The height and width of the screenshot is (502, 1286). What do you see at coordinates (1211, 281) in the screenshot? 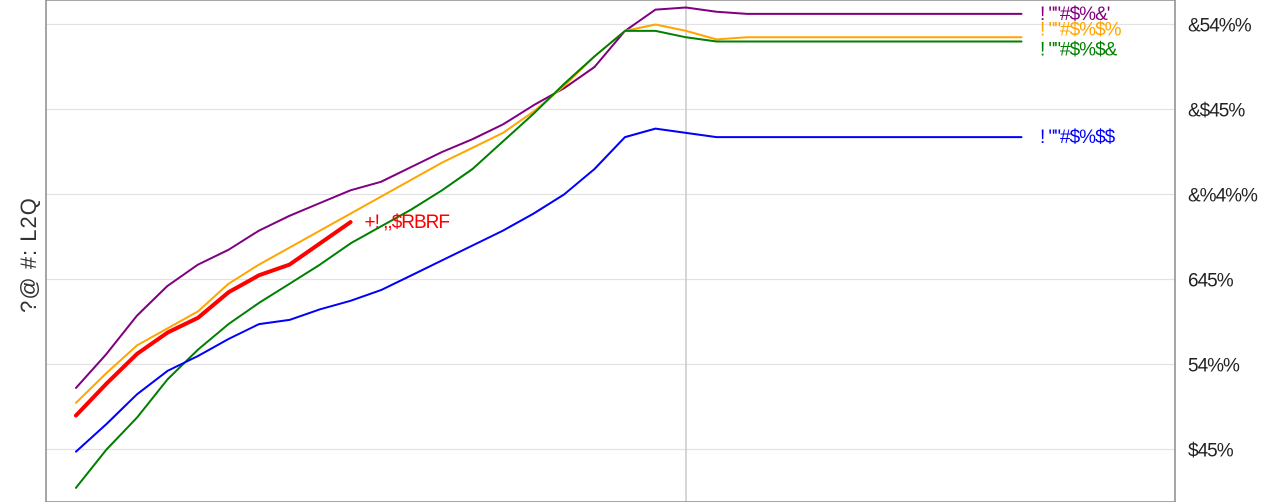
I see `y-tick-label: 645%` at bounding box center [1211, 281].